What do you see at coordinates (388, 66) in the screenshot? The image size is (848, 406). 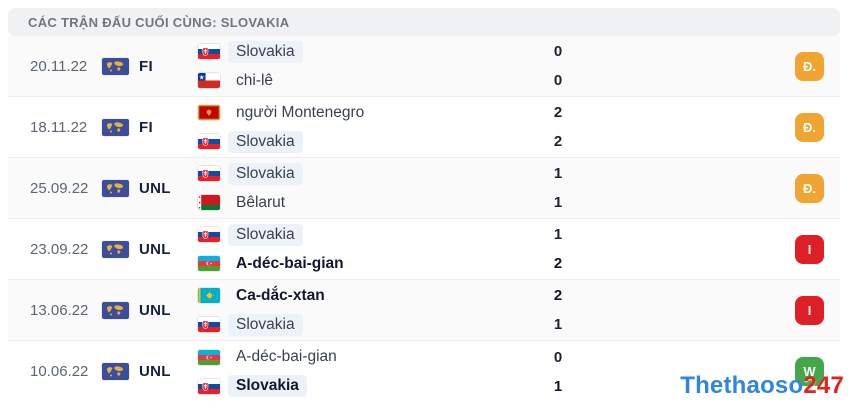 I see `teams-cell: Slovakia 0 chi-lê 0` at bounding box center [388, 66].